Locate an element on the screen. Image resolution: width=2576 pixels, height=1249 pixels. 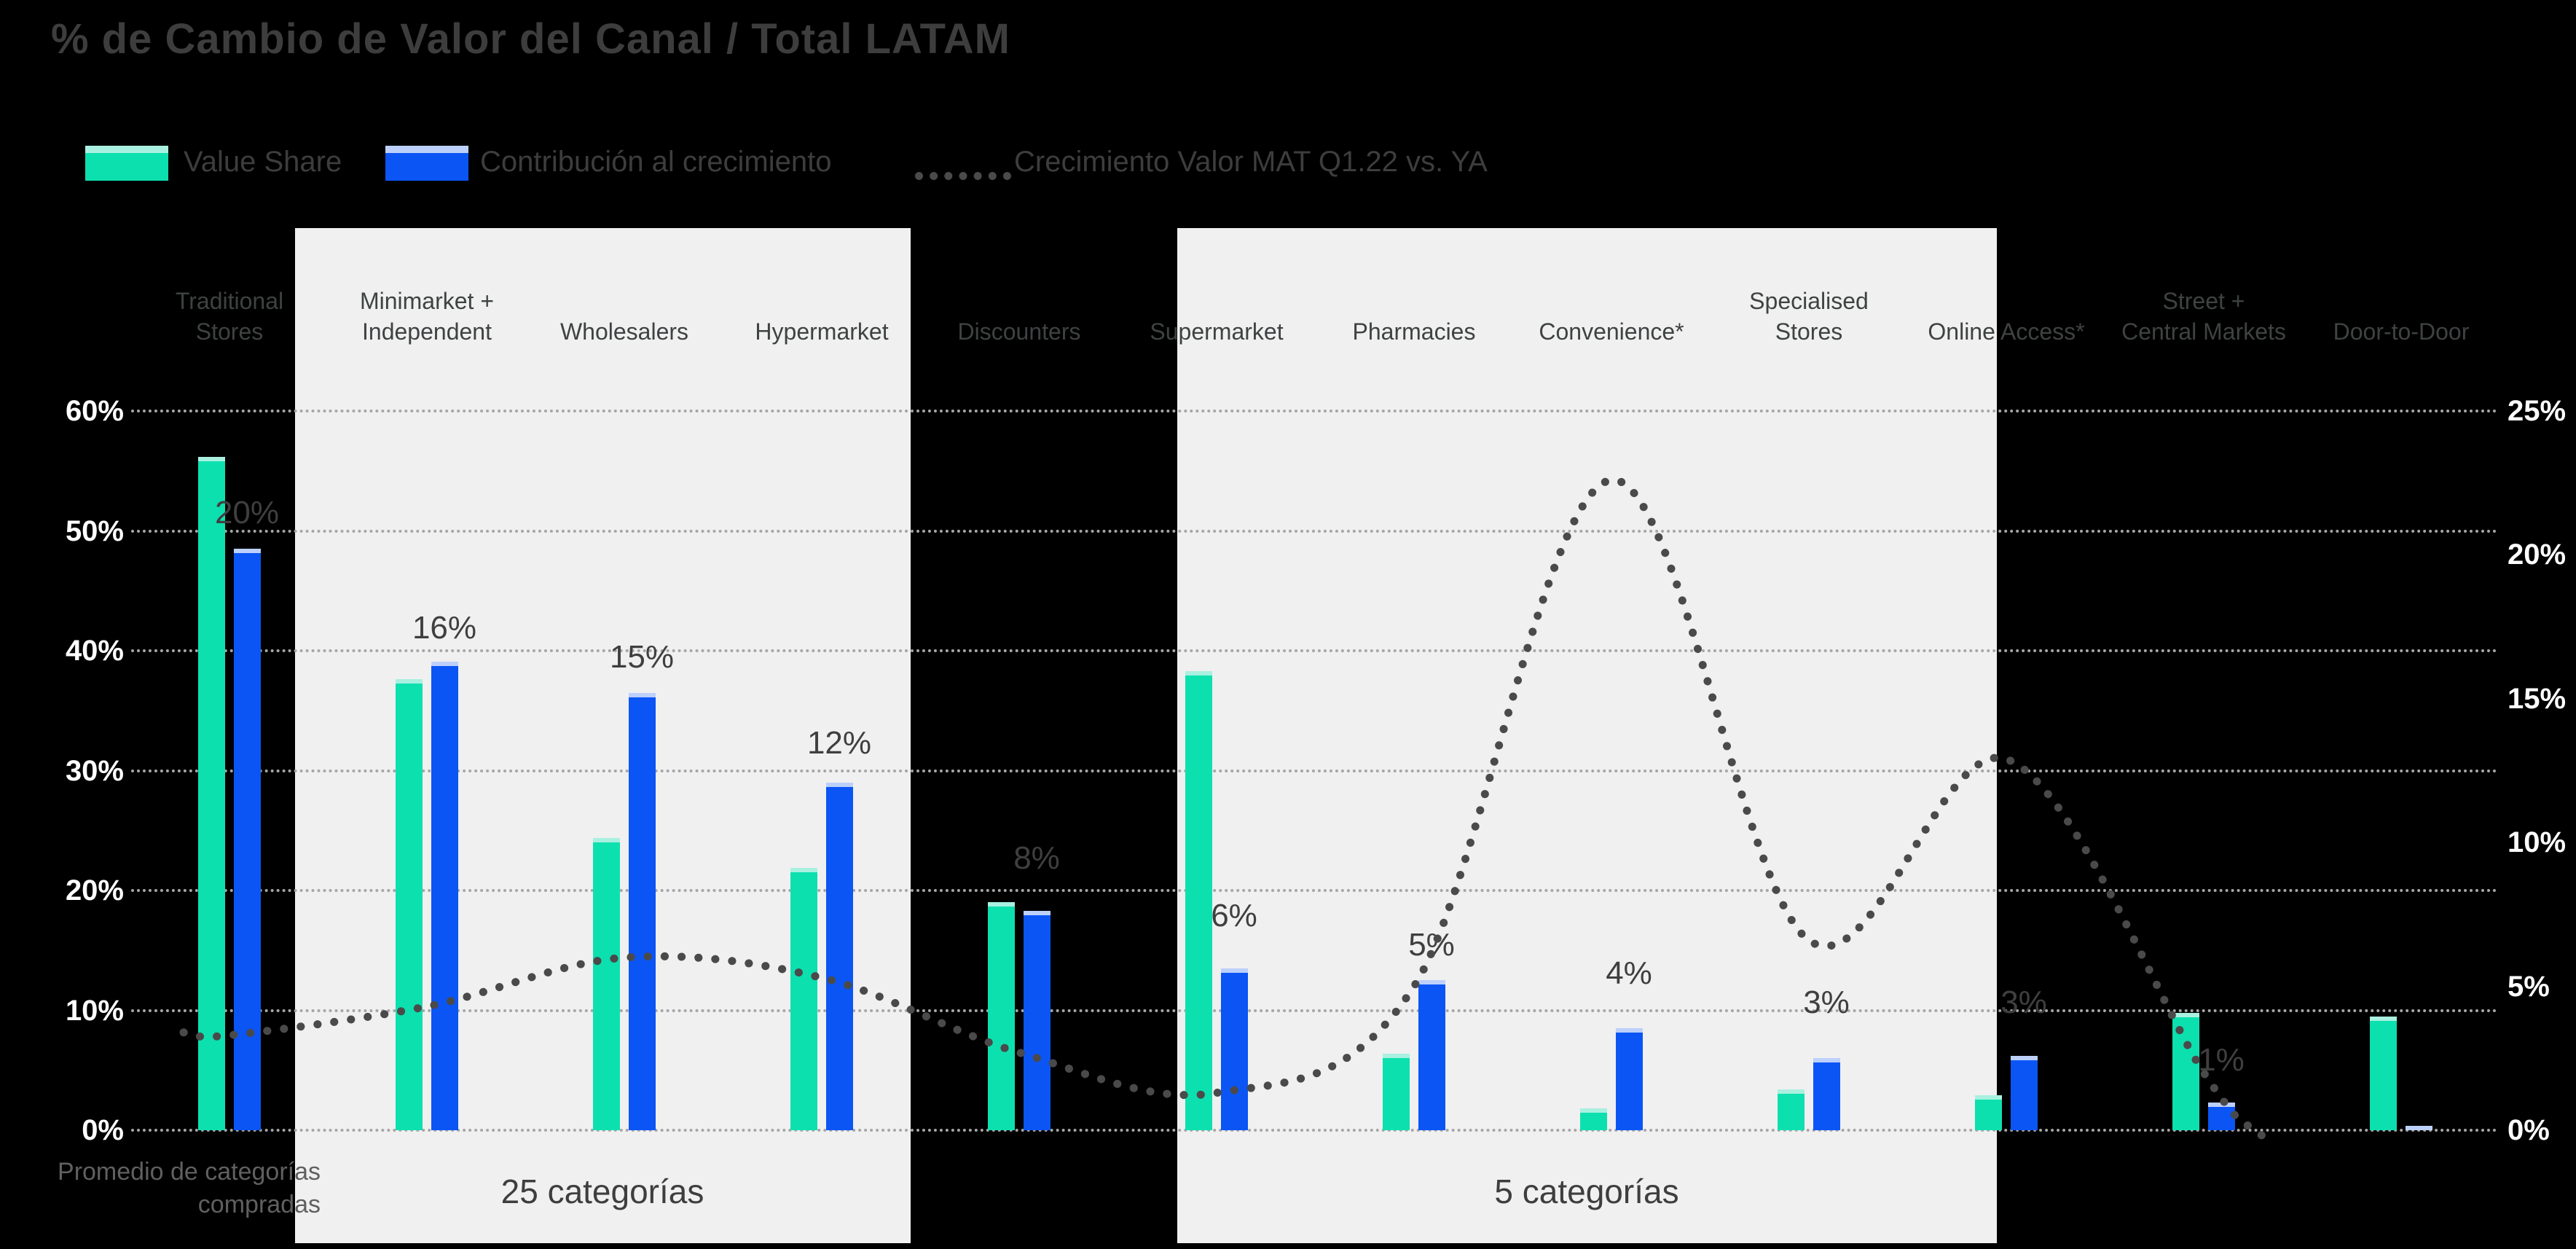
legend-label-contribucion: Contribución al crecimiento is located at coordinates (656, 162).